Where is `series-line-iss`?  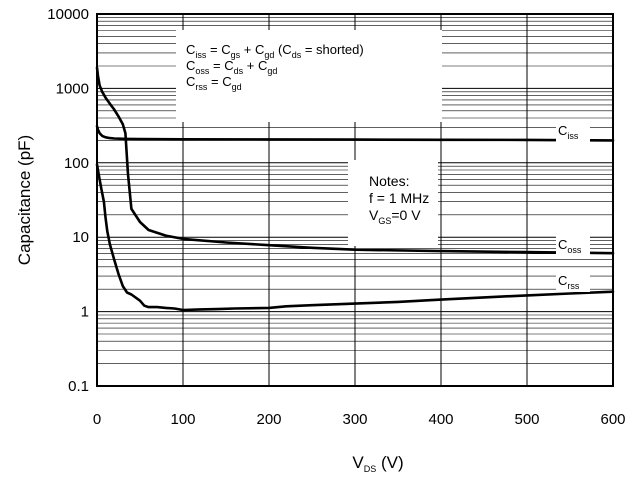 series-line-iss is located at coordinates (355, 133).